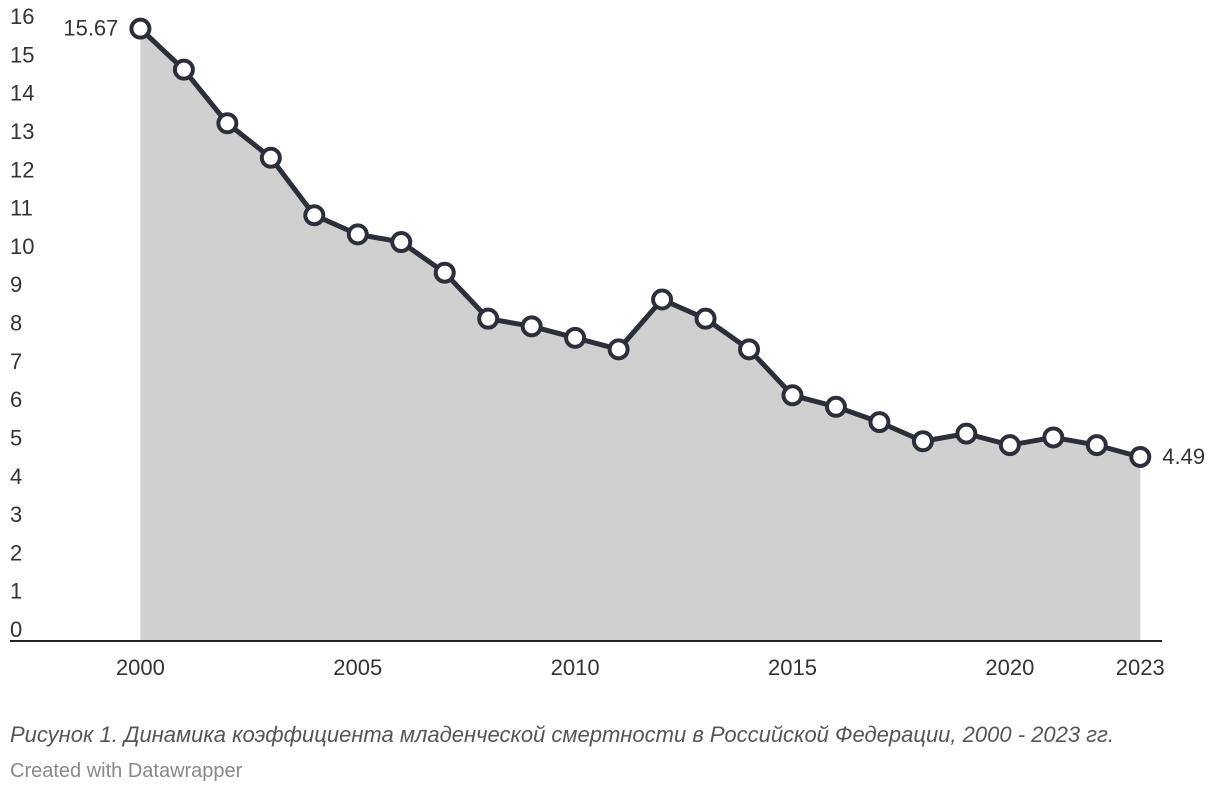 The width and height of the screenshot is (1220, 796). Describe the element at coordinates (90, 28) in the screenshot. I see `data-label: 15.67` at that location.